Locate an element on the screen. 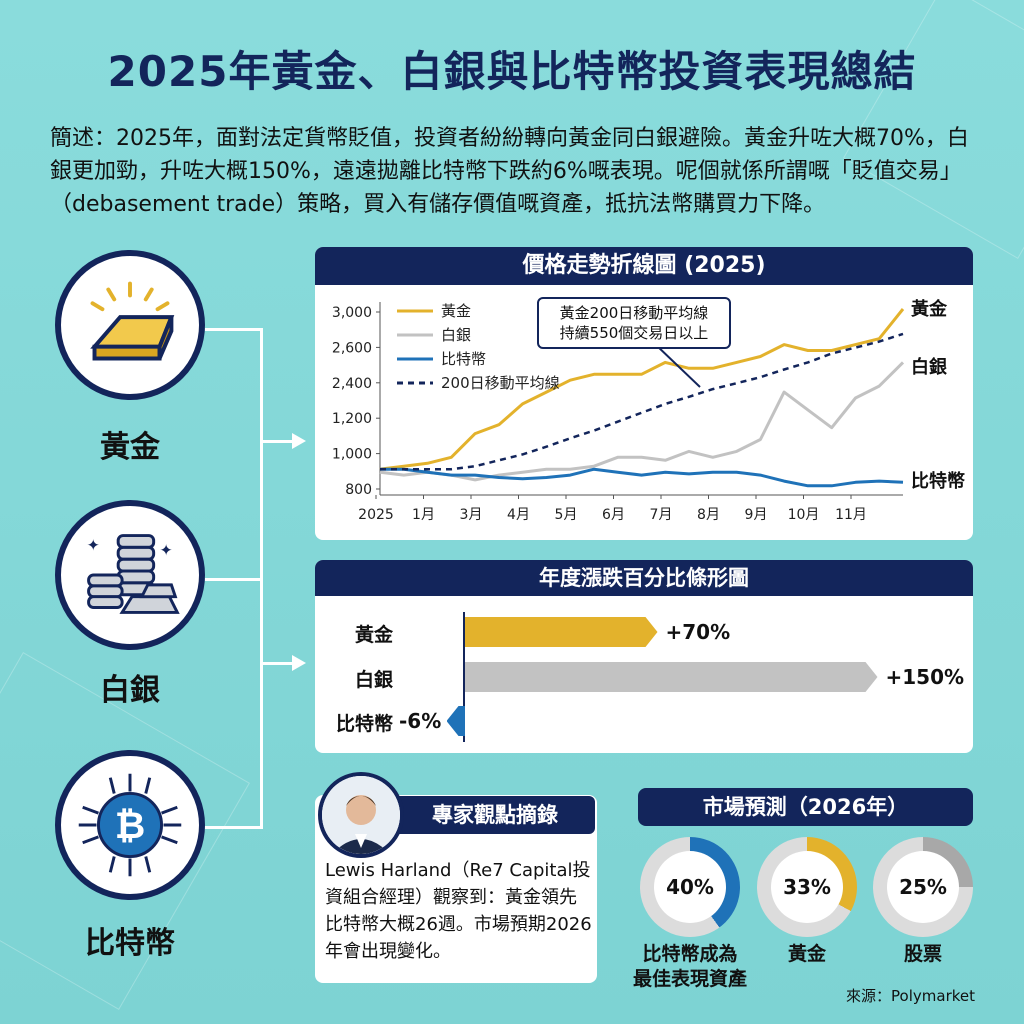  x-tick-label: 7月 is located at coordinates (661, 515).